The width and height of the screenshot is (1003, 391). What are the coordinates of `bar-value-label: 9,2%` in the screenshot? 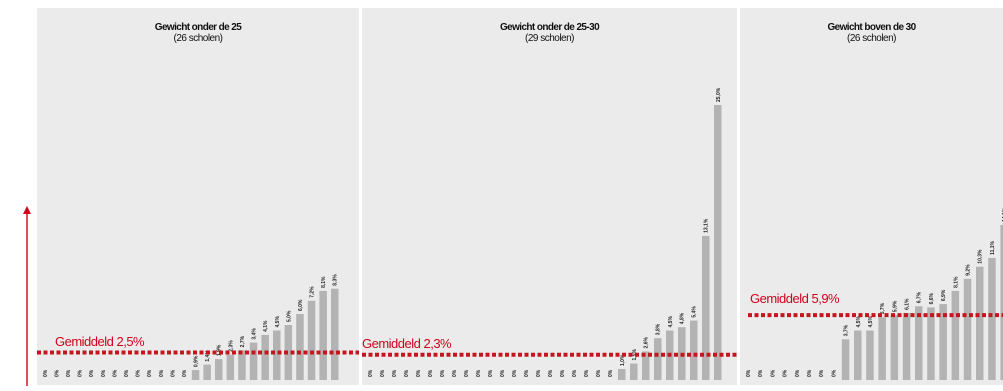 It's located at (969, 270).